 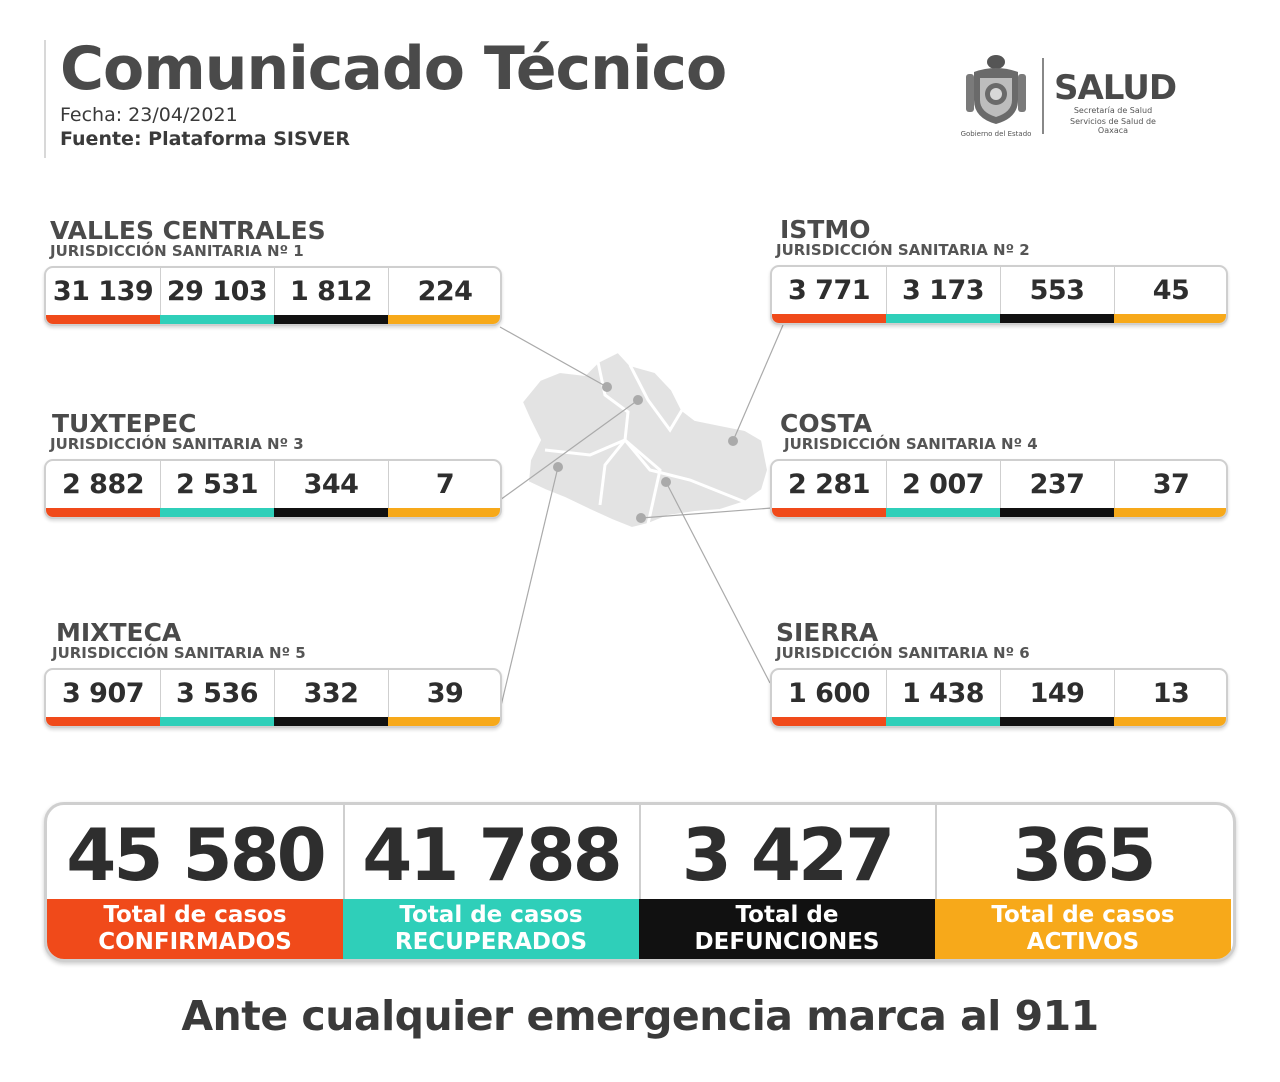 I want to click on region-stats: 2 882 2 531 344 7, so click(x=273, y=489).